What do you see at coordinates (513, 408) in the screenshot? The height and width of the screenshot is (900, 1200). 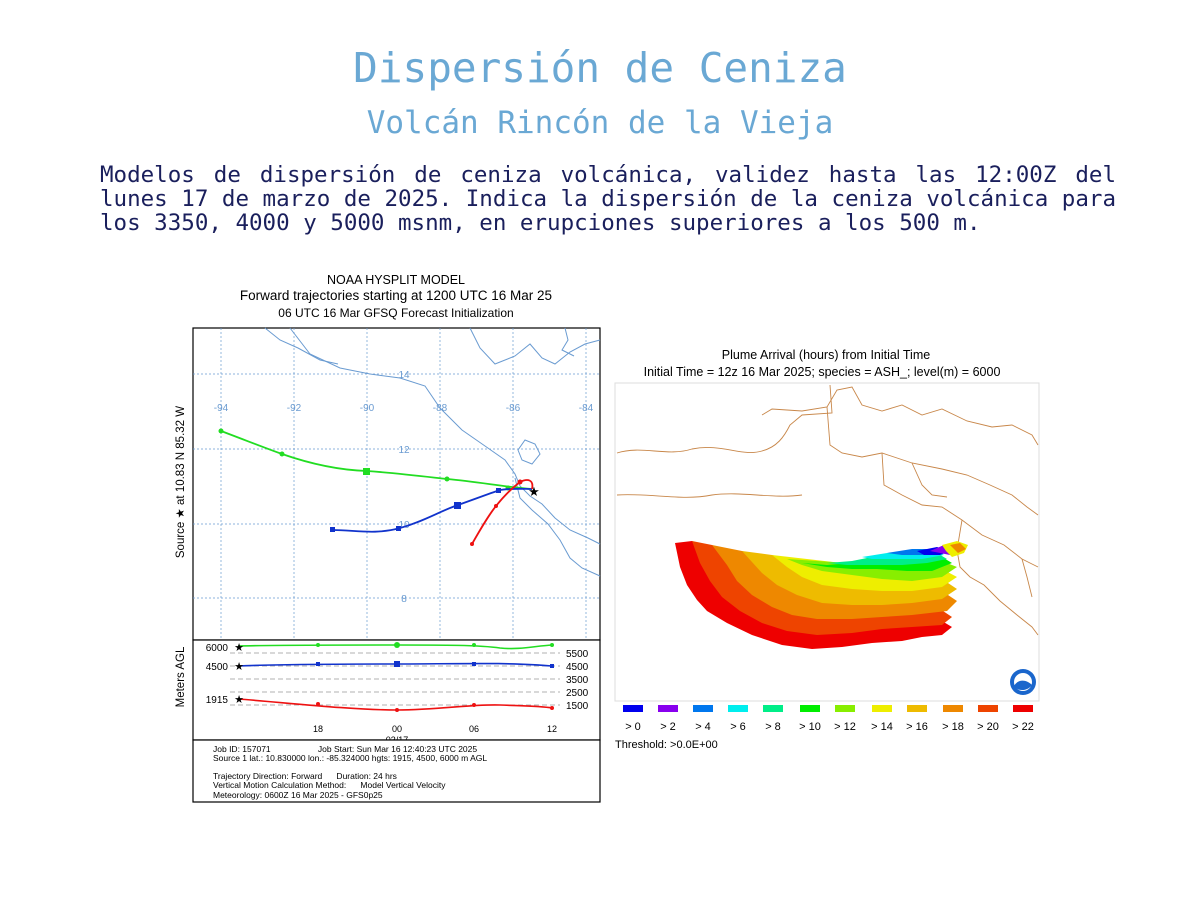 I see `lon-tick: -86` at bounding box center [513, 408].